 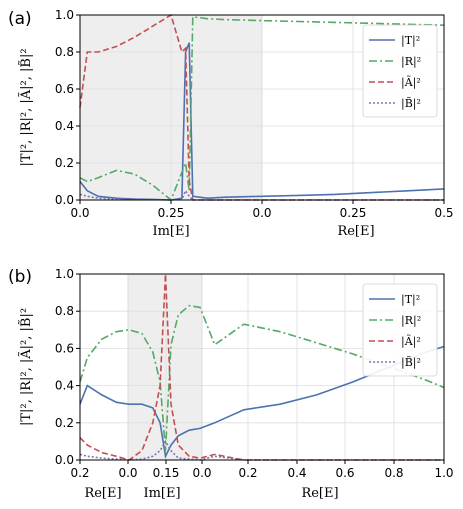 I want to click on x-tick-label: 0.4, so click(x=296, y=473).